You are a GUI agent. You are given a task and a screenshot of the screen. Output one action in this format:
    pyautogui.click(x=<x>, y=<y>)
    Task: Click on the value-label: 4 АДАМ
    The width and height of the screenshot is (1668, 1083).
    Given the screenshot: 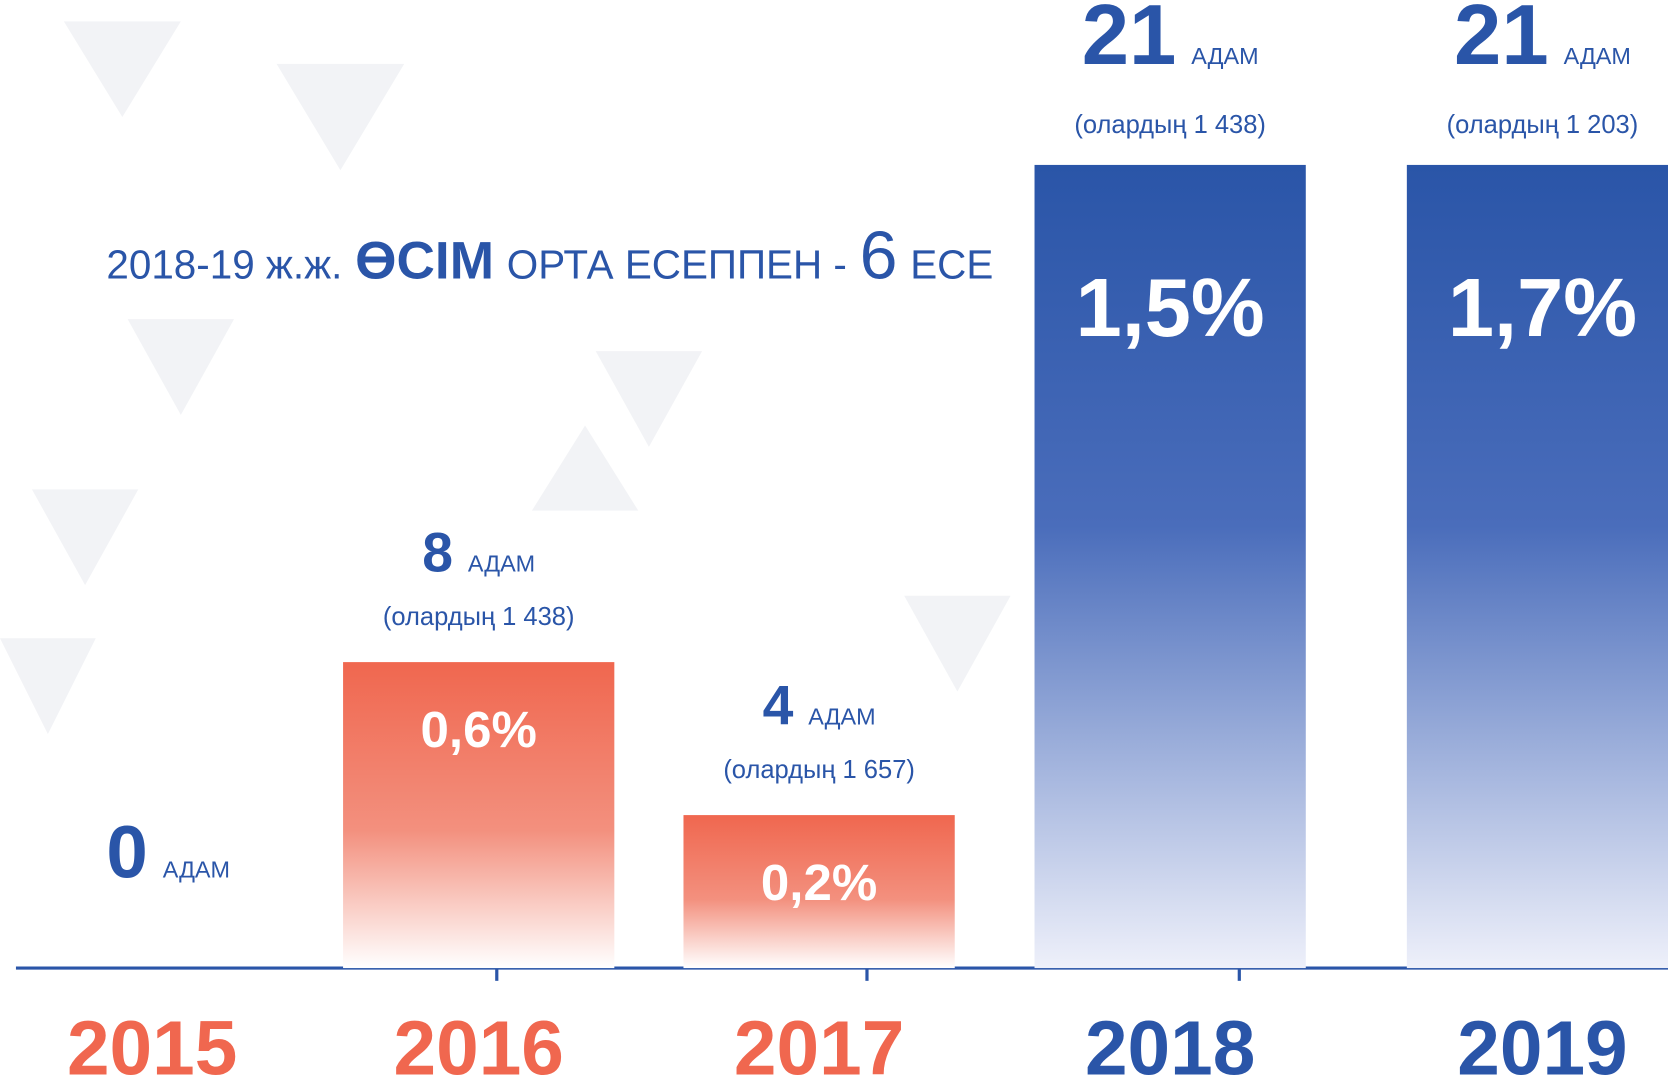 What is the action you would take?
    pyautogui.click(x=819, y=706)
    